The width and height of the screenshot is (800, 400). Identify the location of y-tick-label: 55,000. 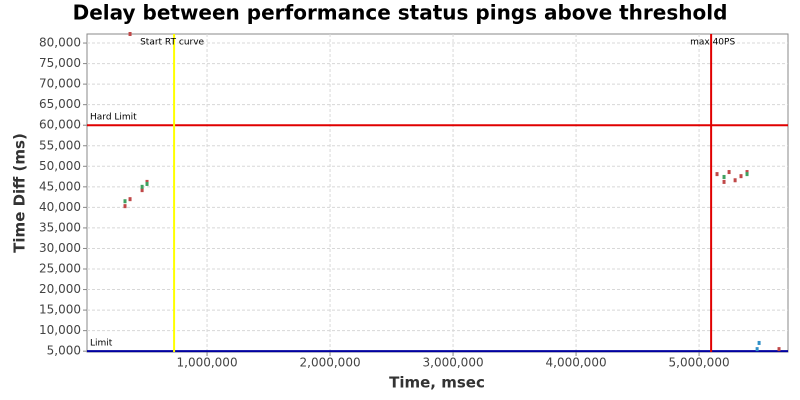
(60, 145).